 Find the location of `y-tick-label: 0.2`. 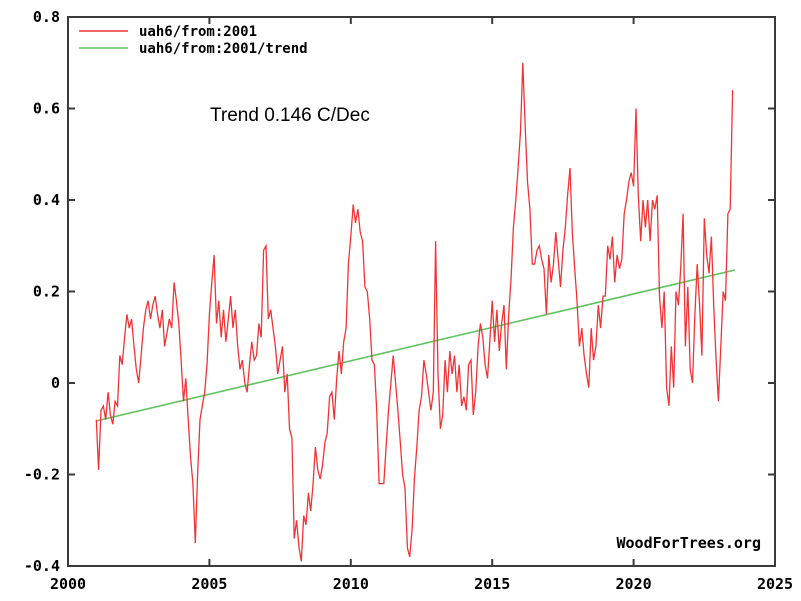

y-tick-label: 0.2 is located at coordinates (46, 292).